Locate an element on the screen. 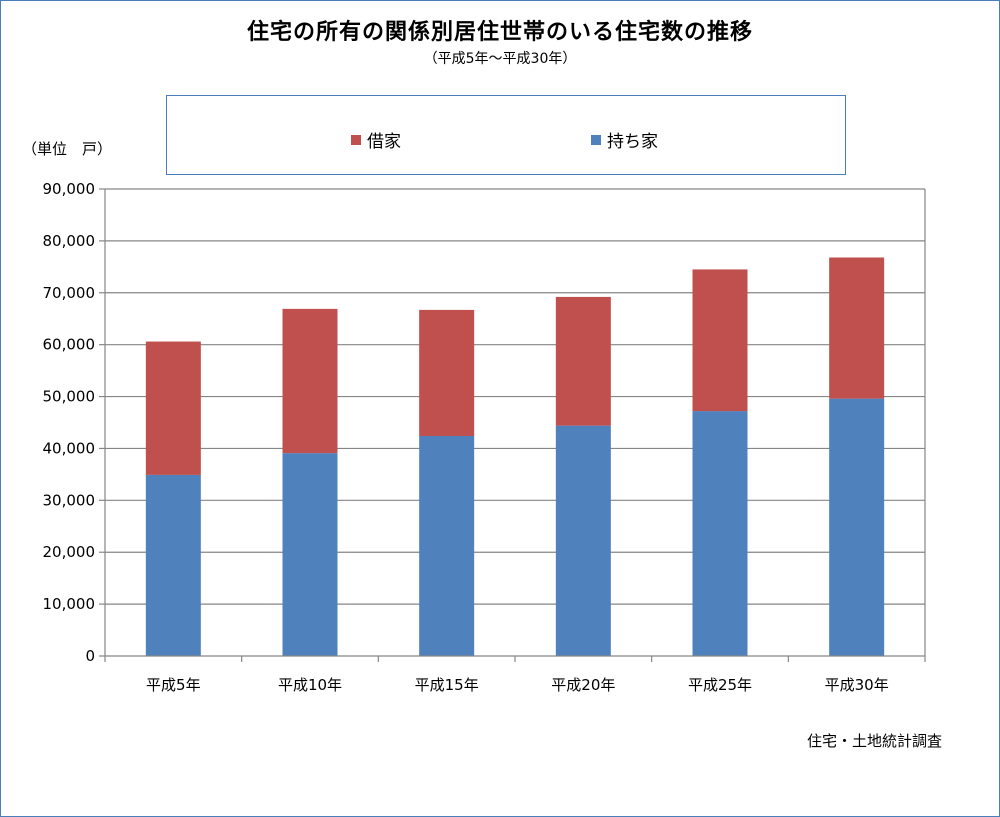 The image size is (1000, 817). y-tick-label: 70,000 is located at coordinates (69, 293).